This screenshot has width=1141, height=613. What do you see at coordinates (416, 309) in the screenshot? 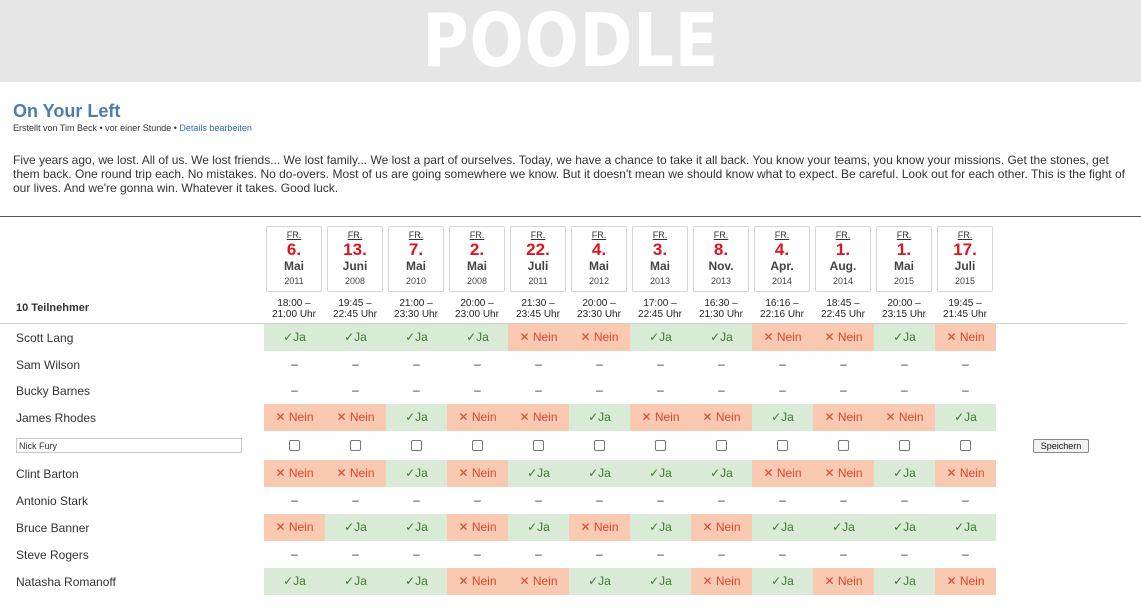
I see `date-time-range: 21:00 –23:30 Uhr` at bounding box center [416, 309].